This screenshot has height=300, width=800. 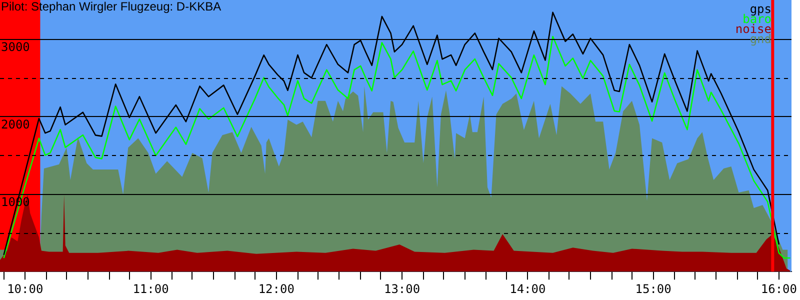 I want to click on x-tick-label: 11:00, so click(x=150, y=289).